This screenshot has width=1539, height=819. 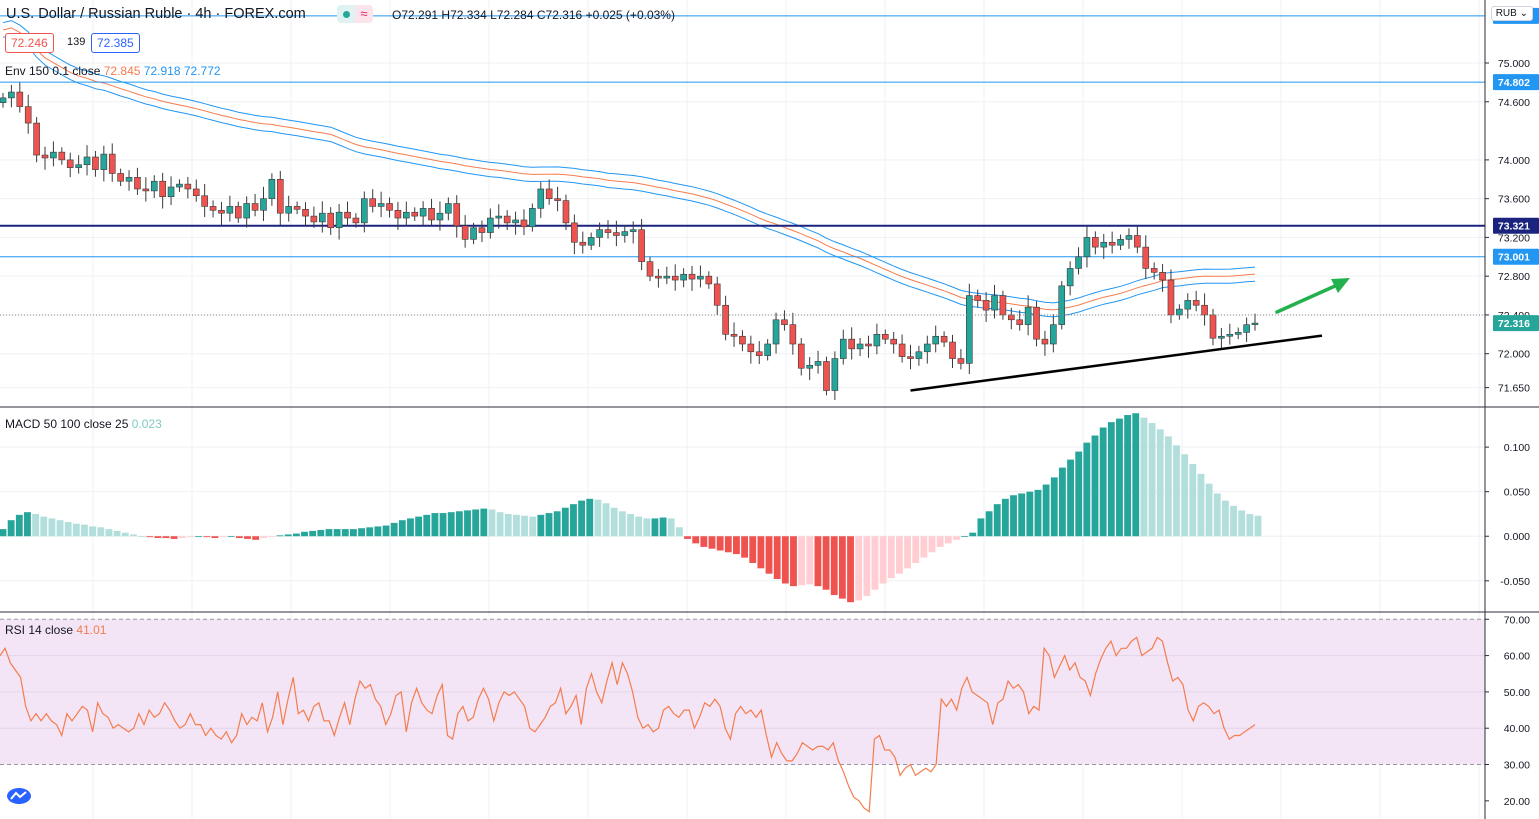 I want to click on sell-button: 72.246, so click(x=29, y=43).